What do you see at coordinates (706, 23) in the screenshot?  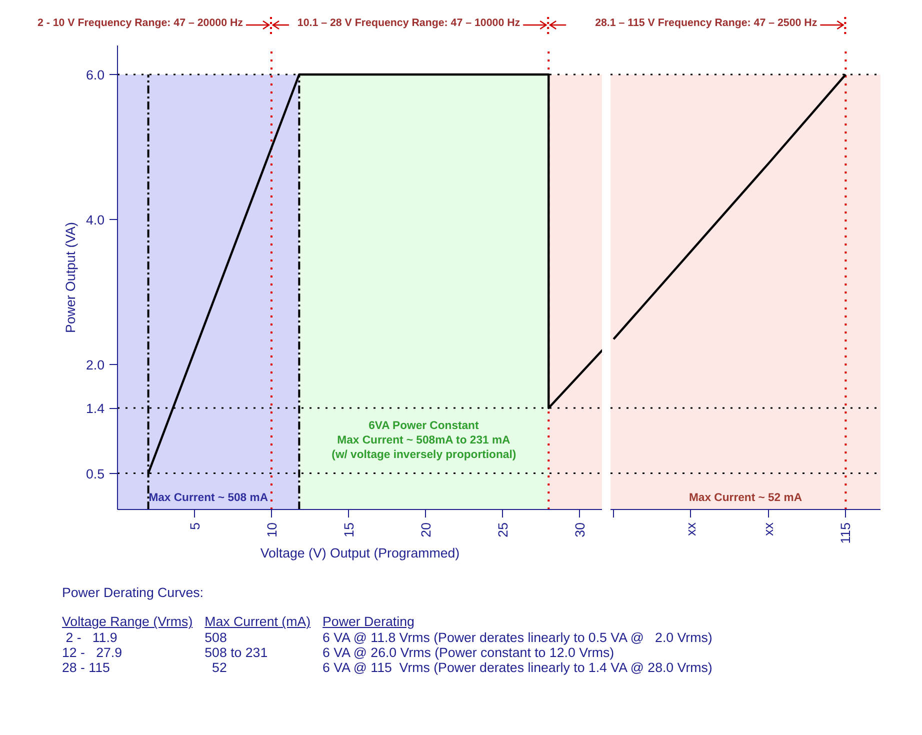 I see `text: 28.1 – 115 V Frequency Range: 47 – 2500 Hz` at bounding box center [706, 23].